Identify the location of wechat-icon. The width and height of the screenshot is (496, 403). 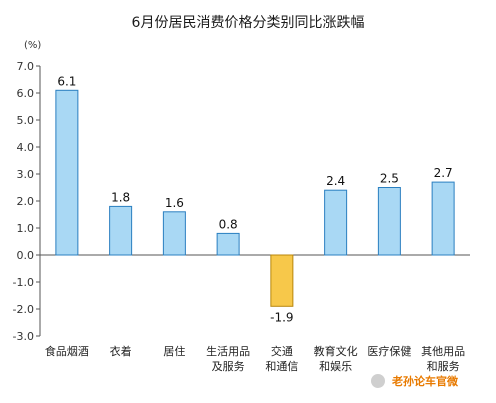
(378, 381).